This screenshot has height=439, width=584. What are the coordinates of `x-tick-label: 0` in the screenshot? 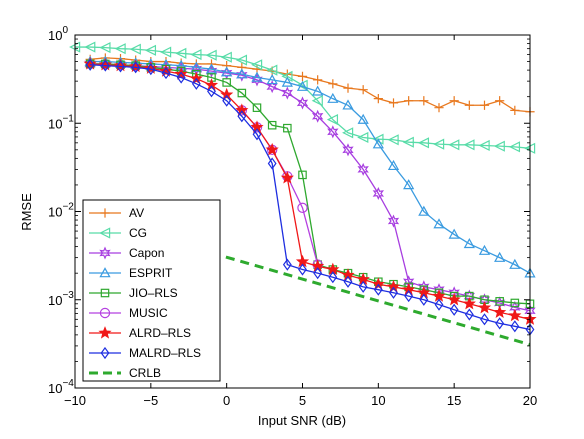 It's located at (226, 400).